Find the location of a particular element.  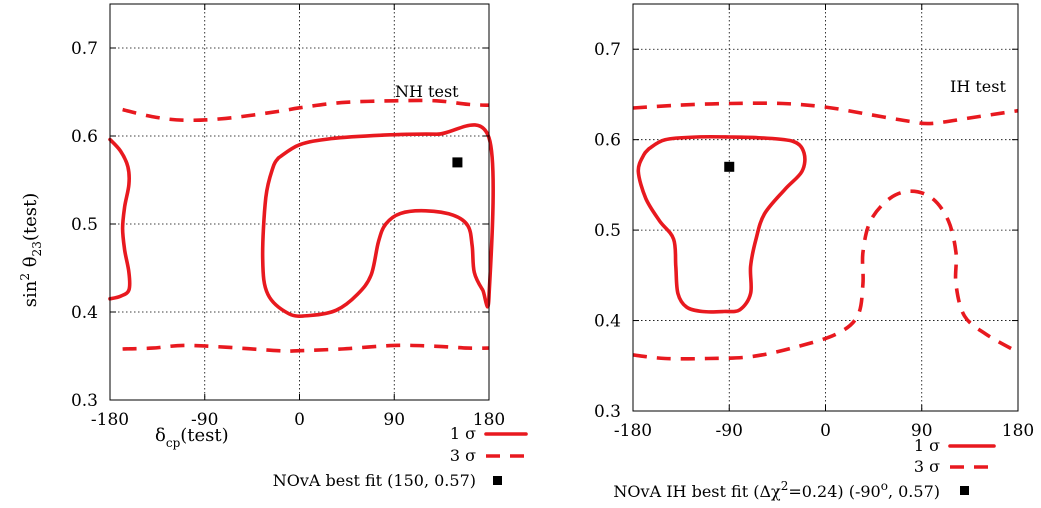

ih-y-tick-label: 0.3 is located at coordinates (607, 412).